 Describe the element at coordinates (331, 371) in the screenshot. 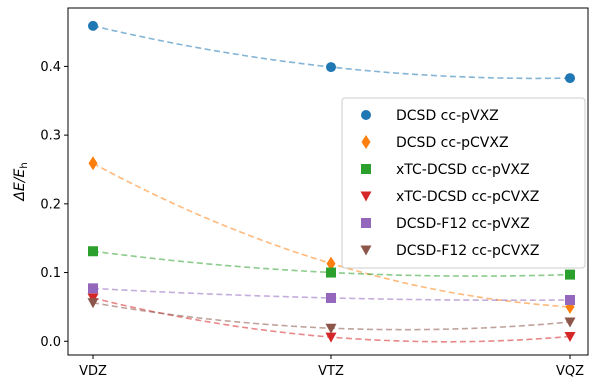

I see `x-tick-label-vtz: VTZ` at that location.